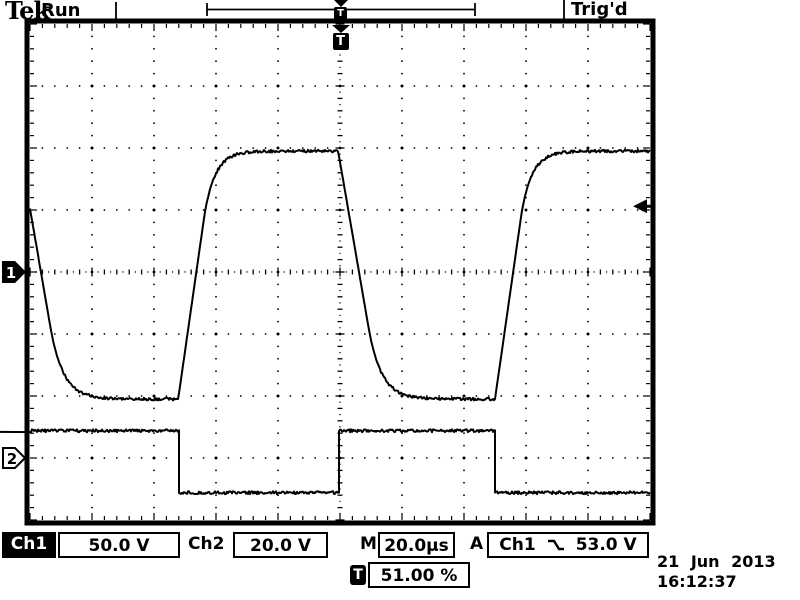  I want to click on trigger-level-value: 53.0 V, so click(606, 544).